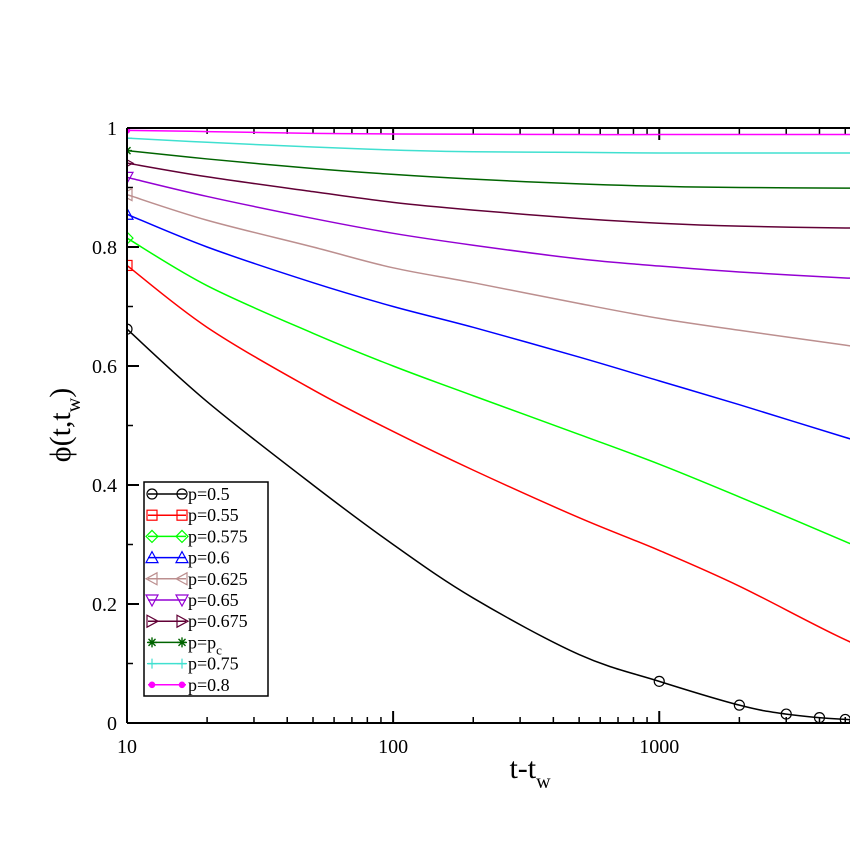 The width and height of the screenshot is (850, 850). I want to click on legend-label-3: p=0.6, so click(209, 558).